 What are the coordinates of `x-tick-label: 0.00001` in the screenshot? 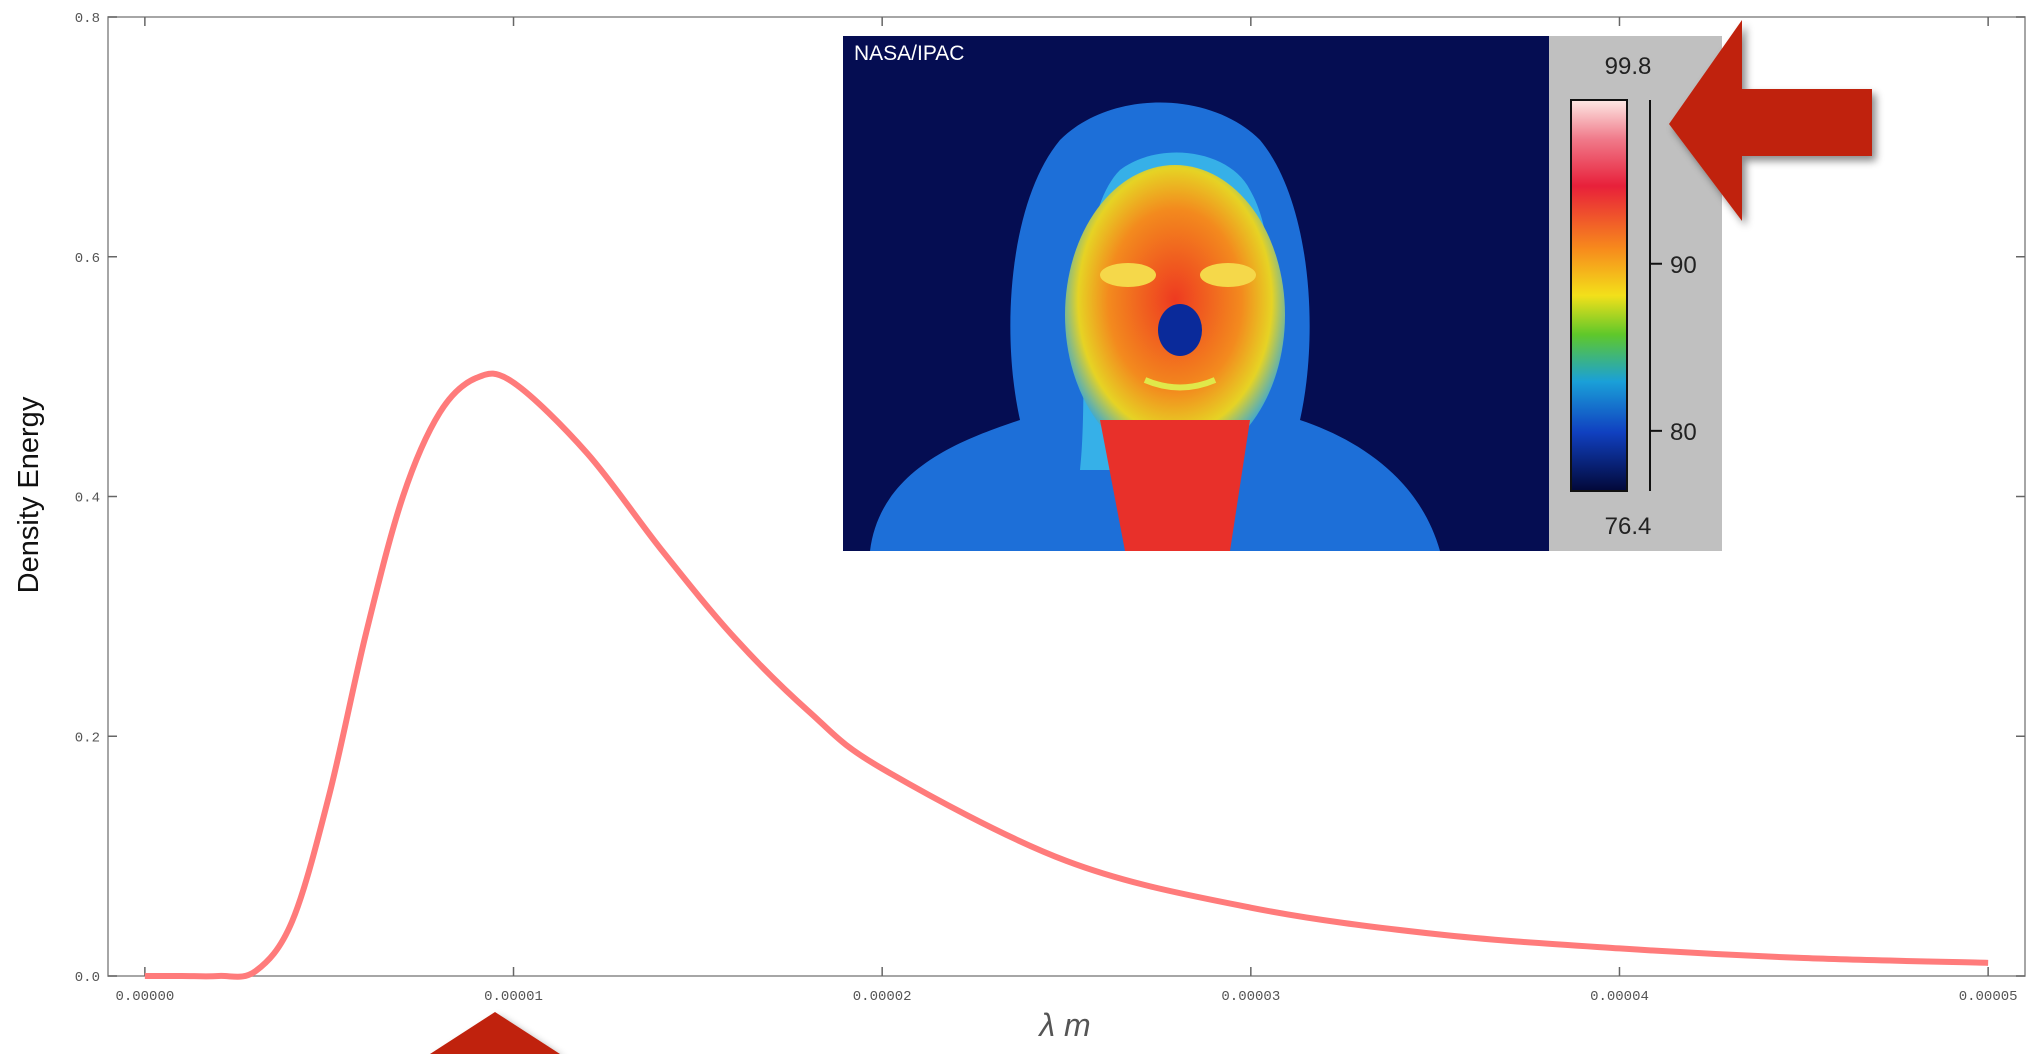 It's located at (513, 997).